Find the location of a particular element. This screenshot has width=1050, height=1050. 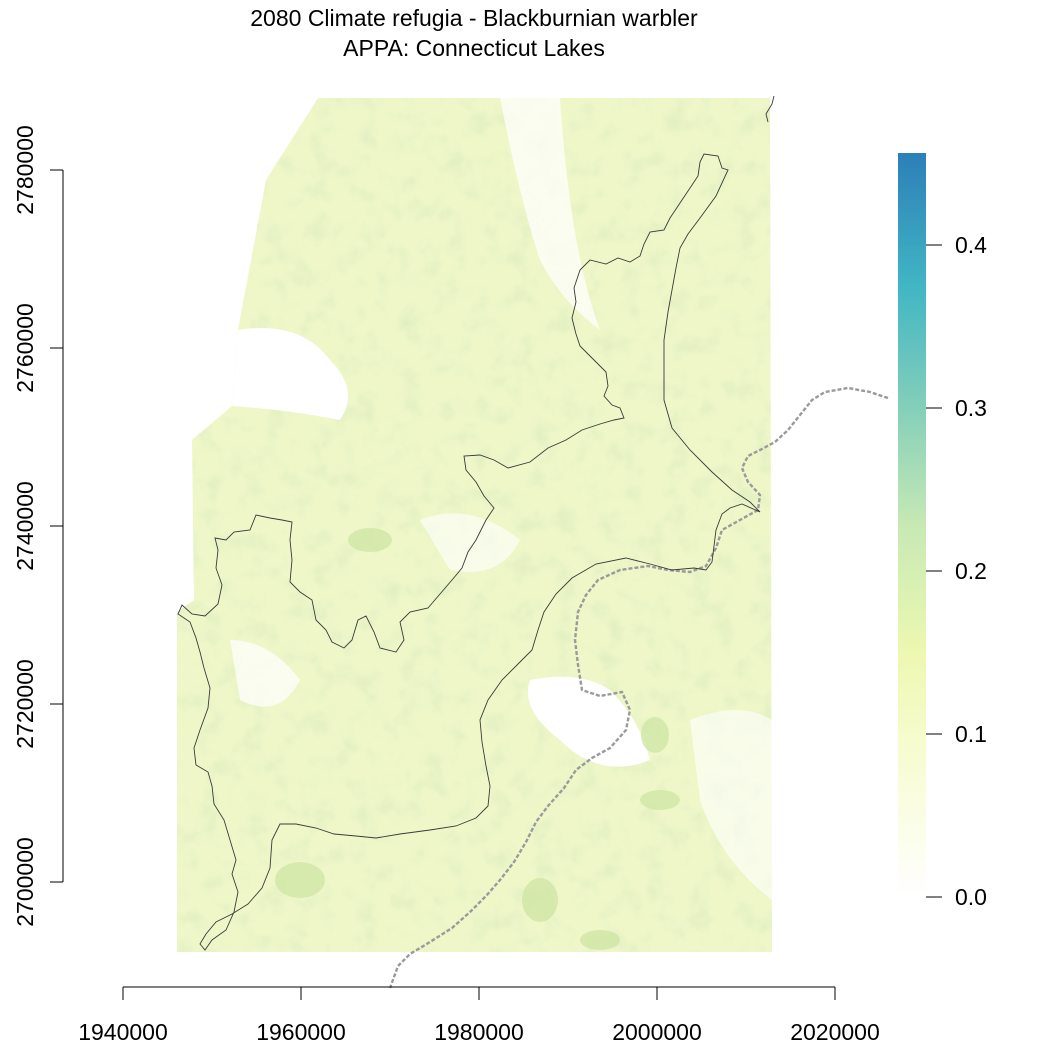

x-tick-label: 2000000 is located at coordinates (657, 1032).